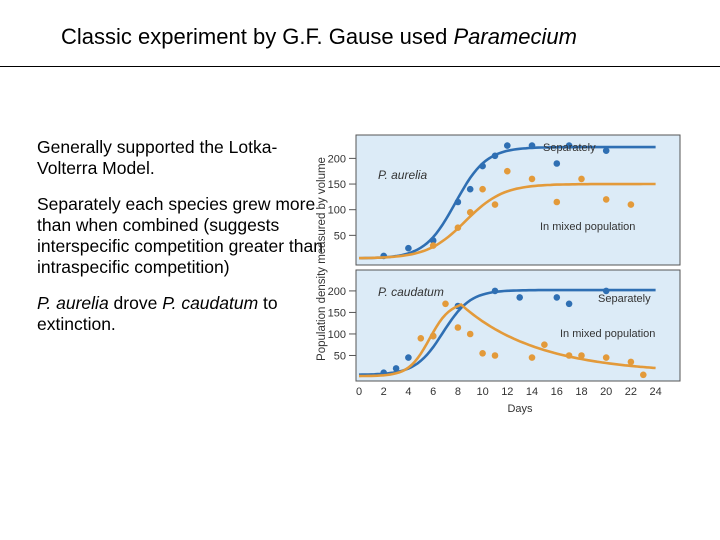 The image size is (720, 540). What do you see at coordinates (557, 392) in the screenshot?
I see `x-tick-label-16: 16` at bounding box center [557, 392].